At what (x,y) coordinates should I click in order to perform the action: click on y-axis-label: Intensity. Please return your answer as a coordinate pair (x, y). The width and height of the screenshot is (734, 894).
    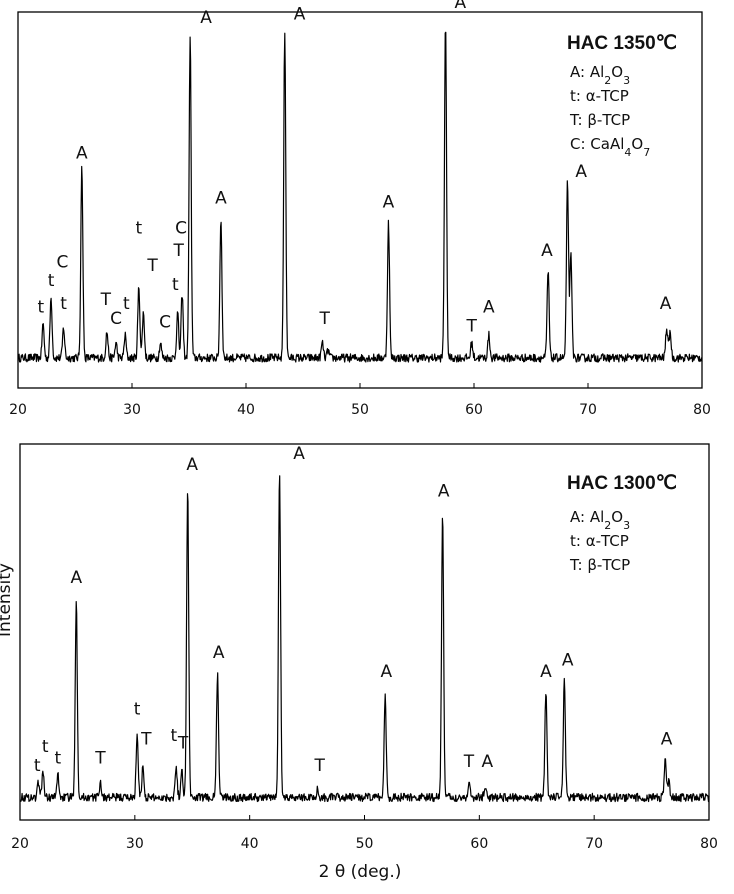
    Looking at the image, I should click on (7, 600).